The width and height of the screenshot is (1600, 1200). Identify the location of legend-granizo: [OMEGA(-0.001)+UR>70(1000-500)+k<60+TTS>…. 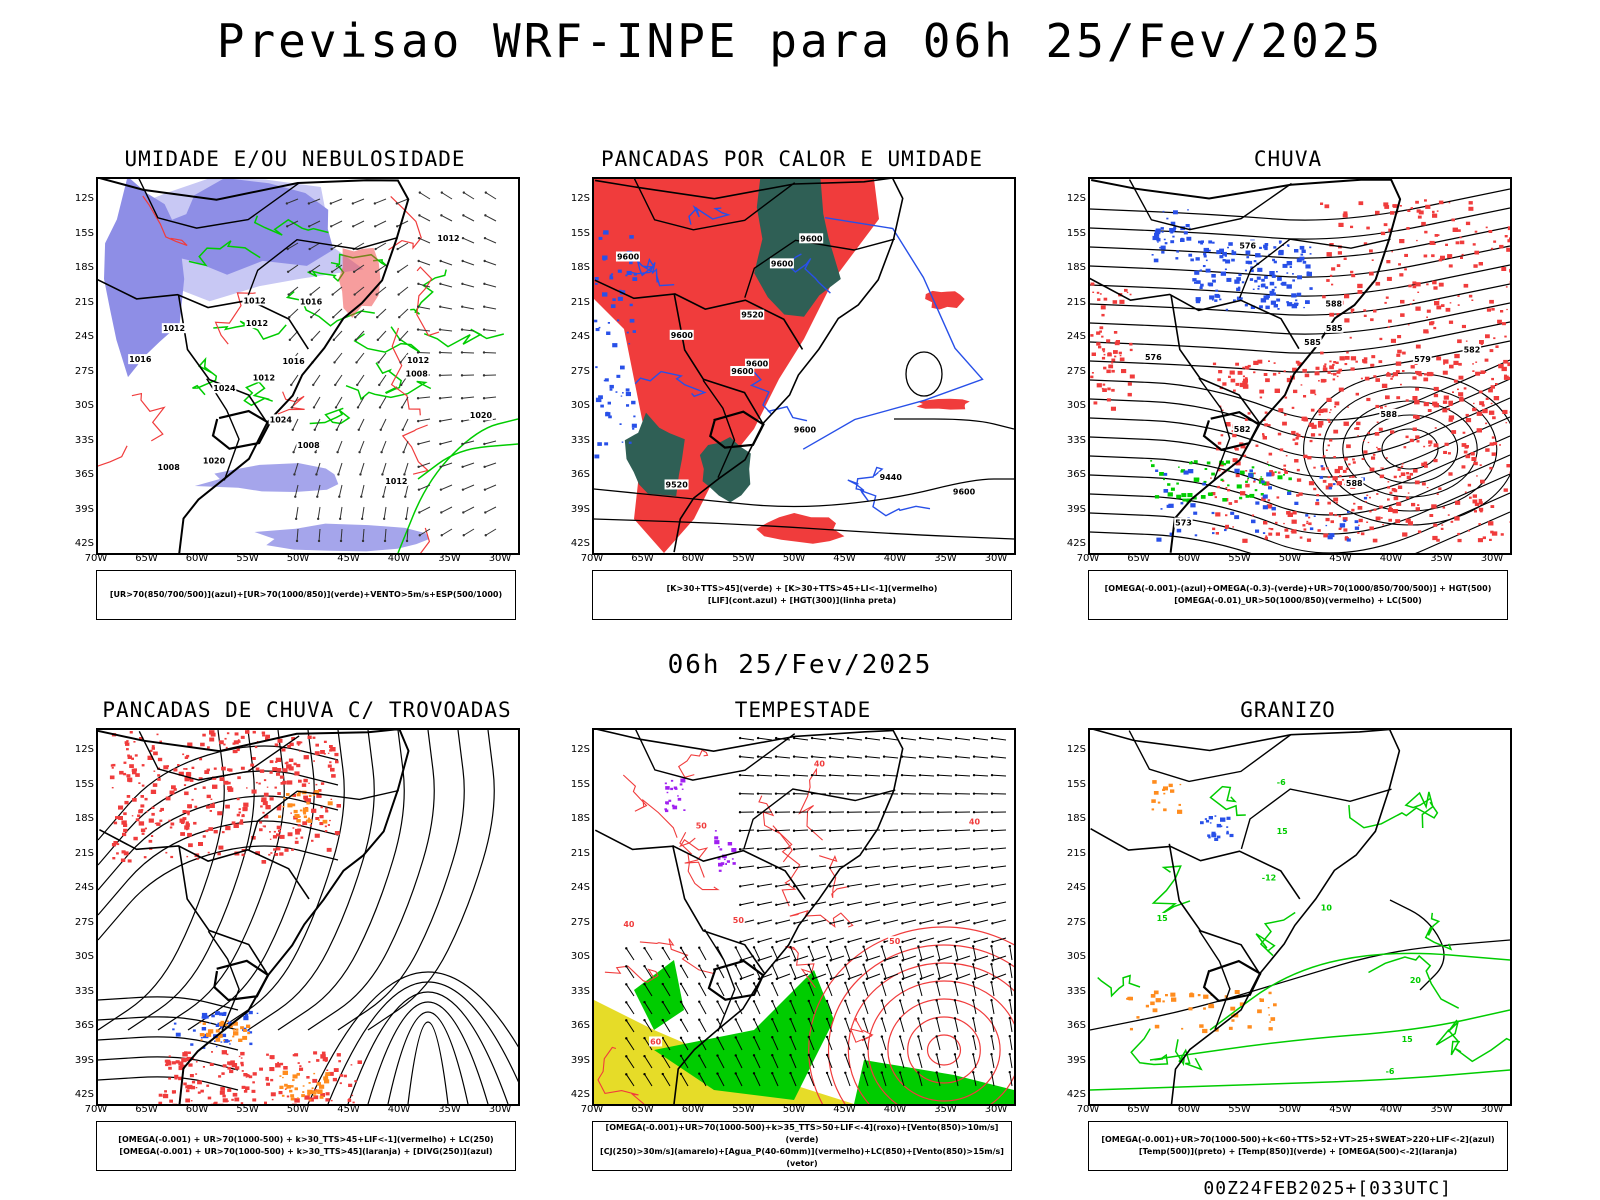
(1298, 1146).